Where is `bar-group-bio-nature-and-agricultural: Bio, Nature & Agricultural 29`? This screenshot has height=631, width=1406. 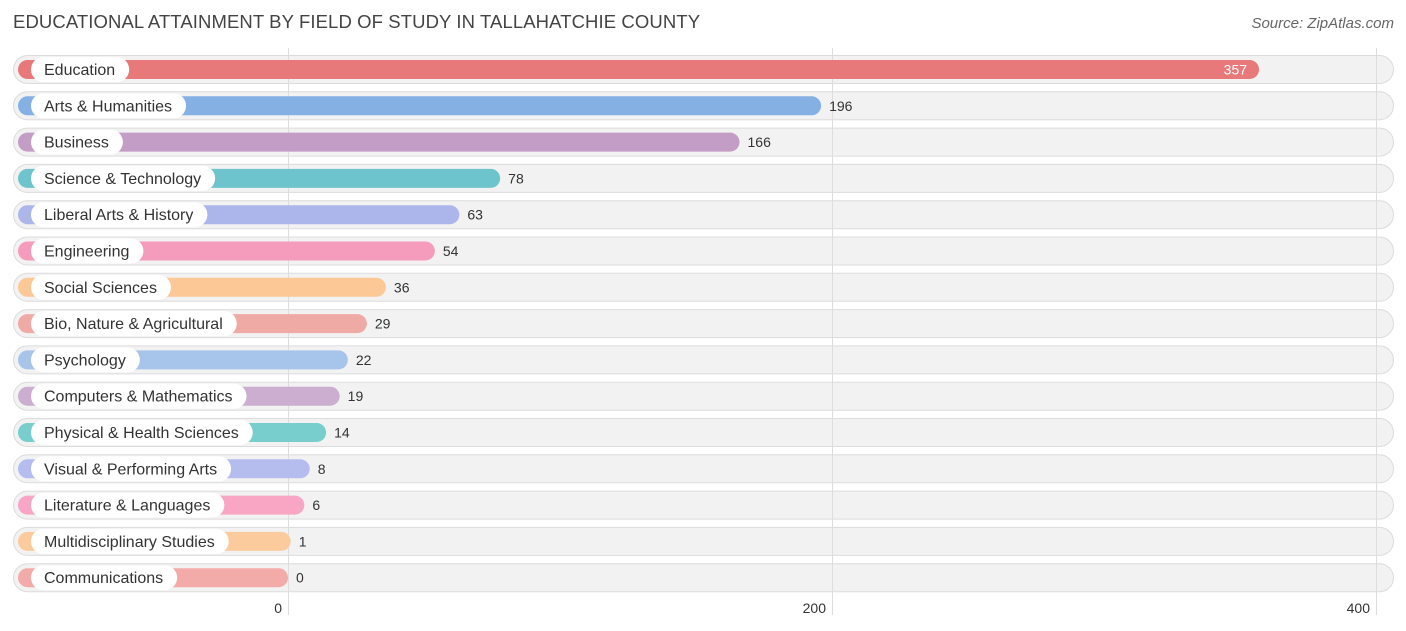 bar-group-bio-nature-and-agricultural: Bio, Nature & Agricultural 29 is located at coordinates (204, 324).